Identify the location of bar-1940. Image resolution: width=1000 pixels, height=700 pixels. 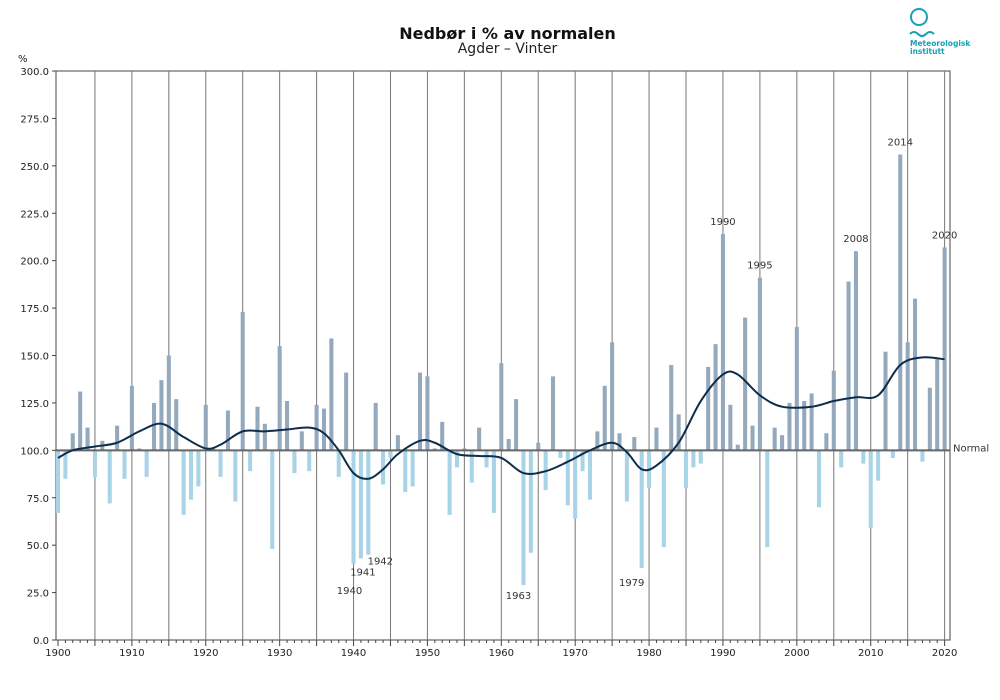
(353, 507).